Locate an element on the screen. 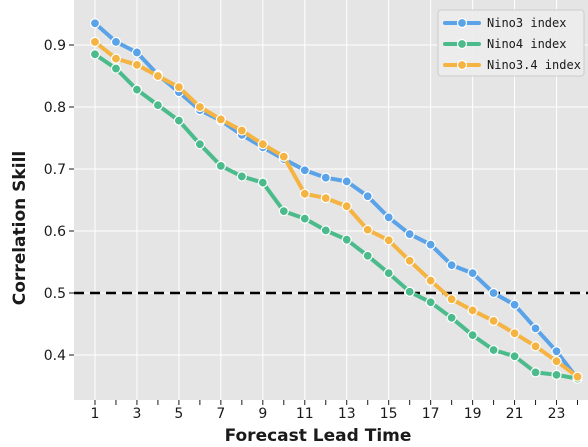  x-tick-label: 17 is located at coordinates (431, 414).